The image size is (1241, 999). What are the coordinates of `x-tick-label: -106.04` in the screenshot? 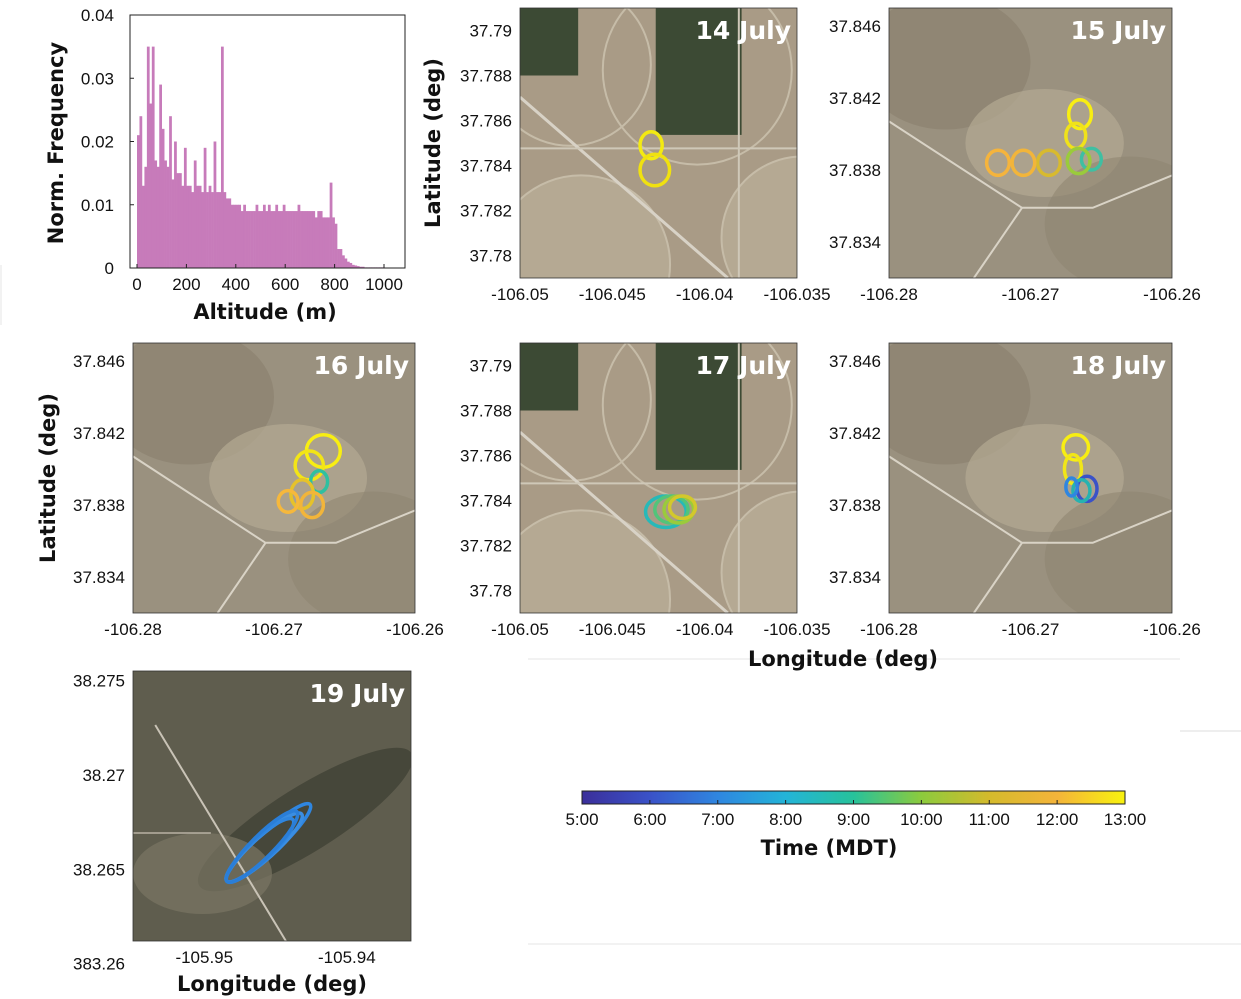 It's located at (705, 629).